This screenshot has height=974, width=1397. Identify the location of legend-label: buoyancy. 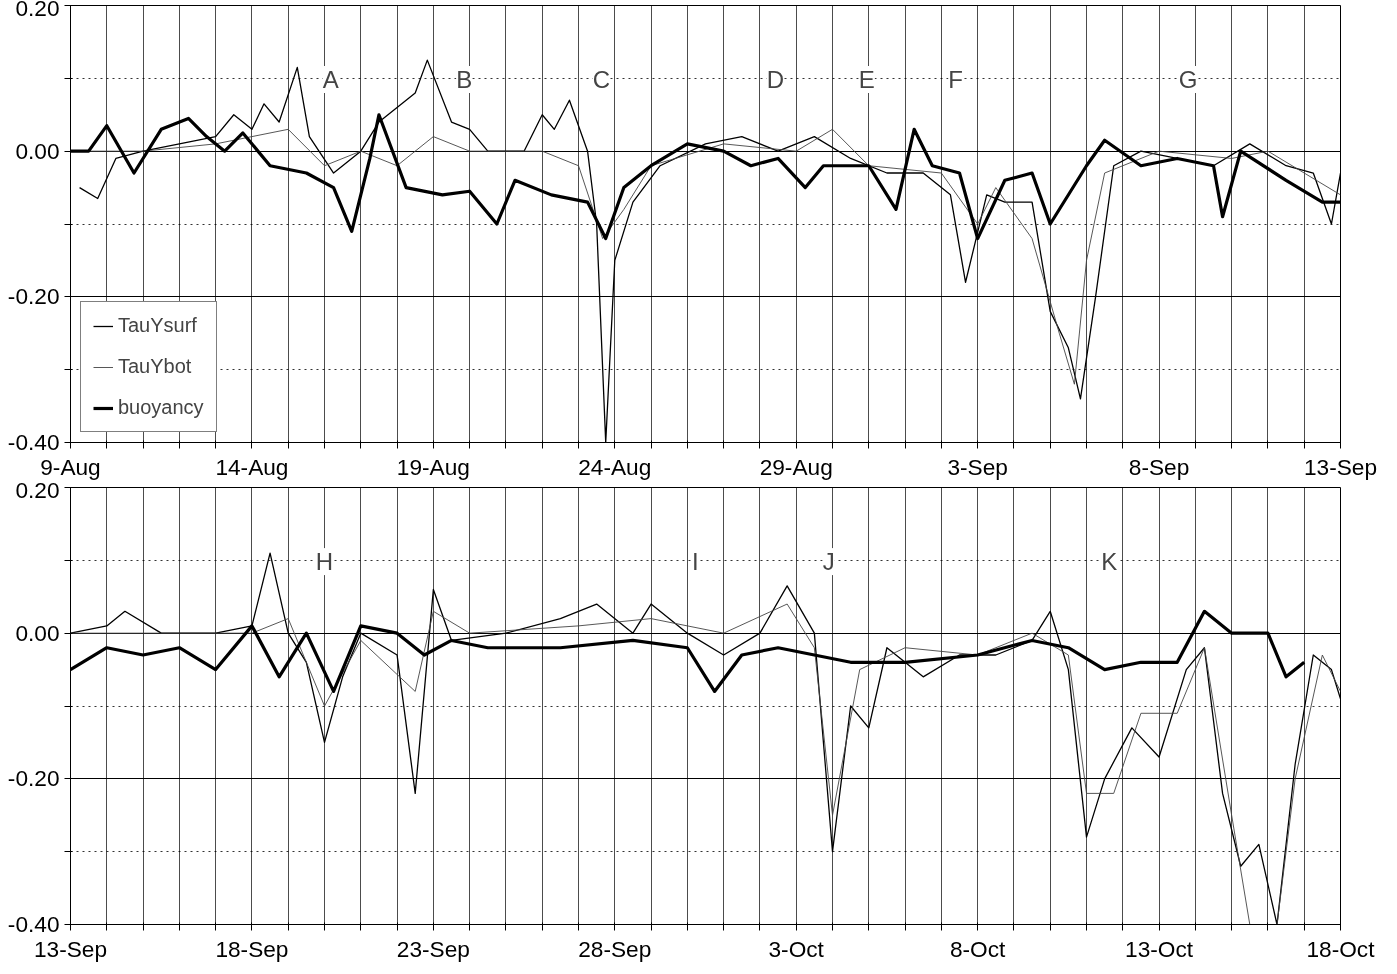
(161, 407).